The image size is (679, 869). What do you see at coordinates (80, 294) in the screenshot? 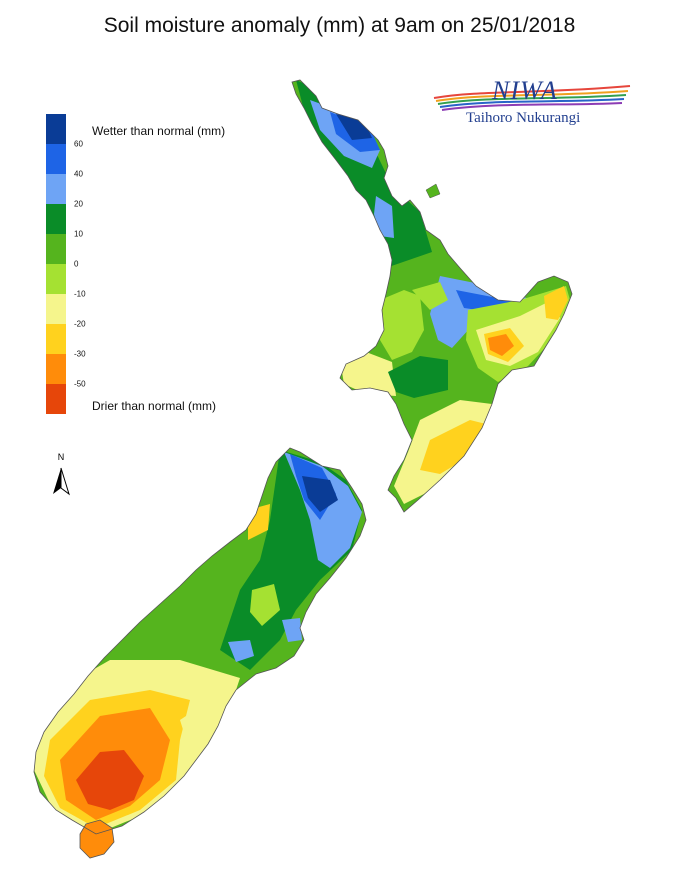
I see `legend-tick-label: -10` at bounding box center [80, 294].